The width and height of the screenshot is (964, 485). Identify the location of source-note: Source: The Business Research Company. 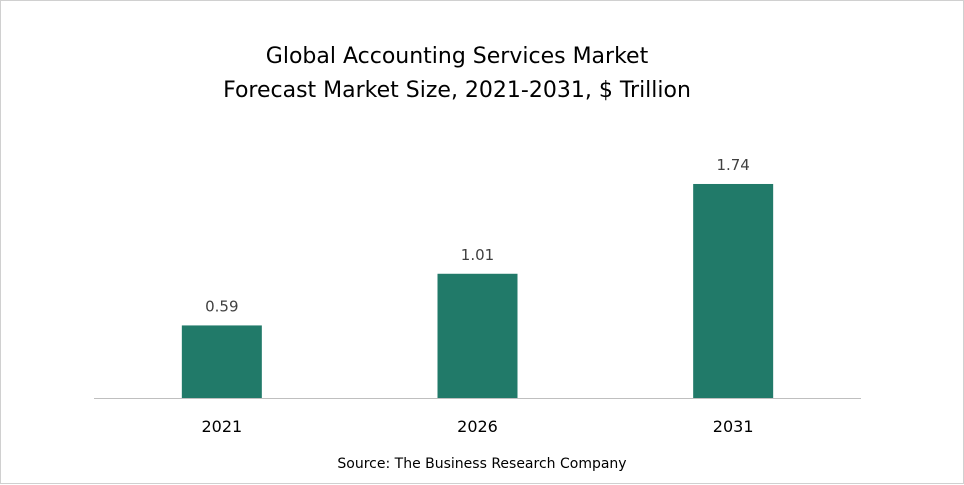
(481, 464).